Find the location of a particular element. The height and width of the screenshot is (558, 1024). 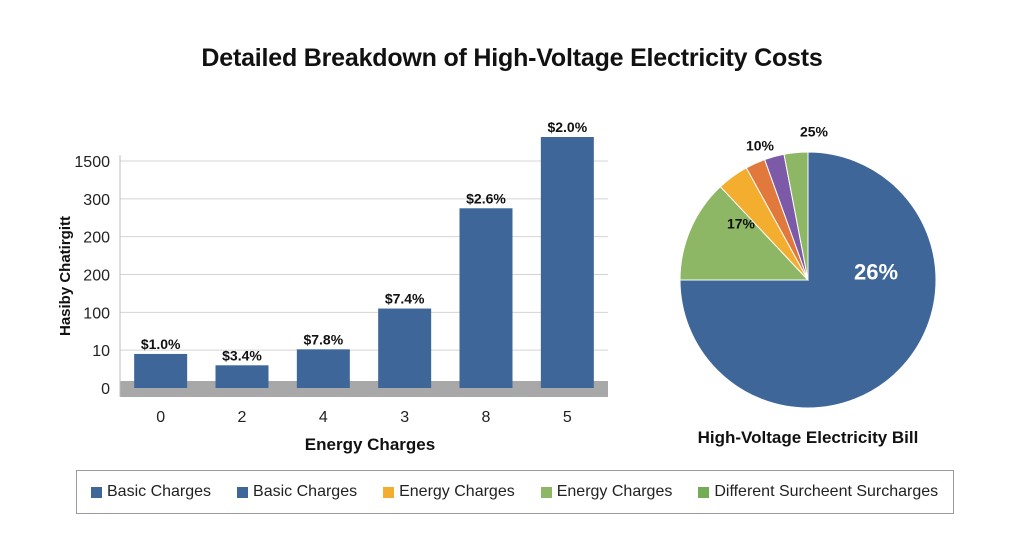

pie-chart: 26%17%36%10%3%25% is located at coordinates (808, 266).